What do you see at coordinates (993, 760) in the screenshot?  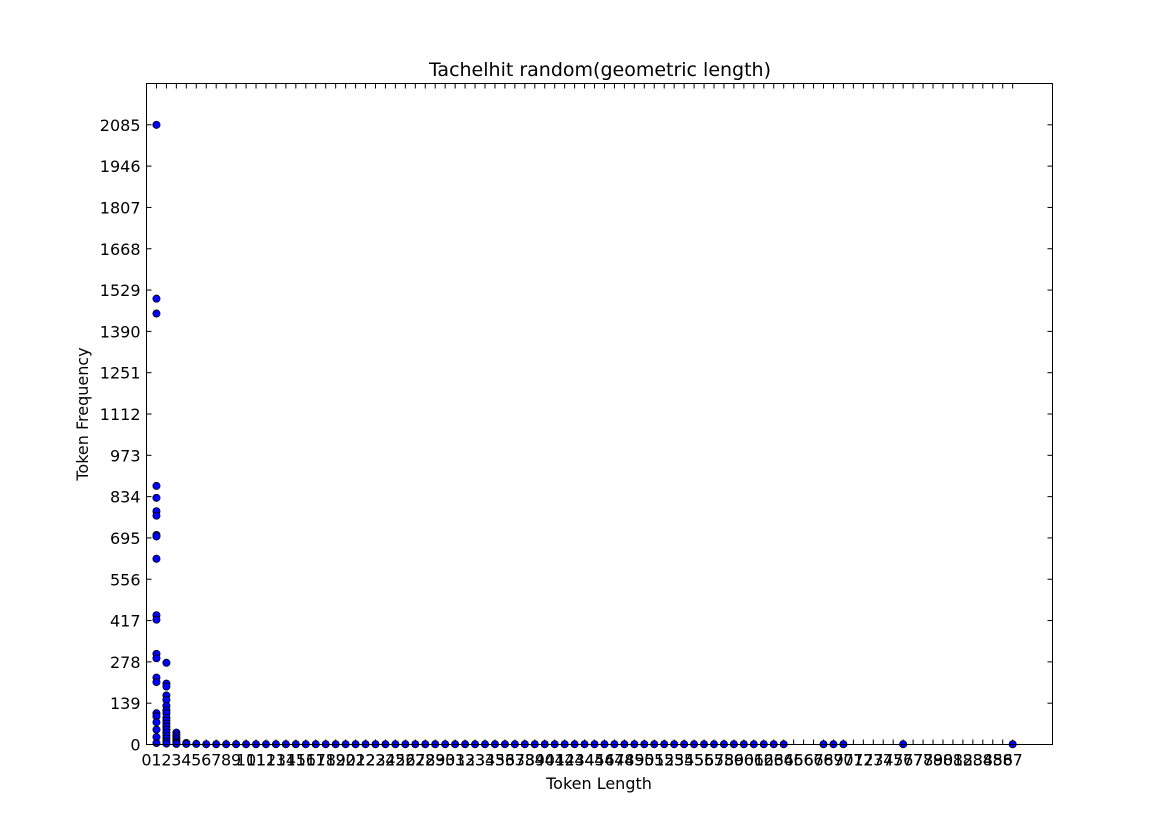 I see `x-tick-label: 85` at bounding box center [993, 760].